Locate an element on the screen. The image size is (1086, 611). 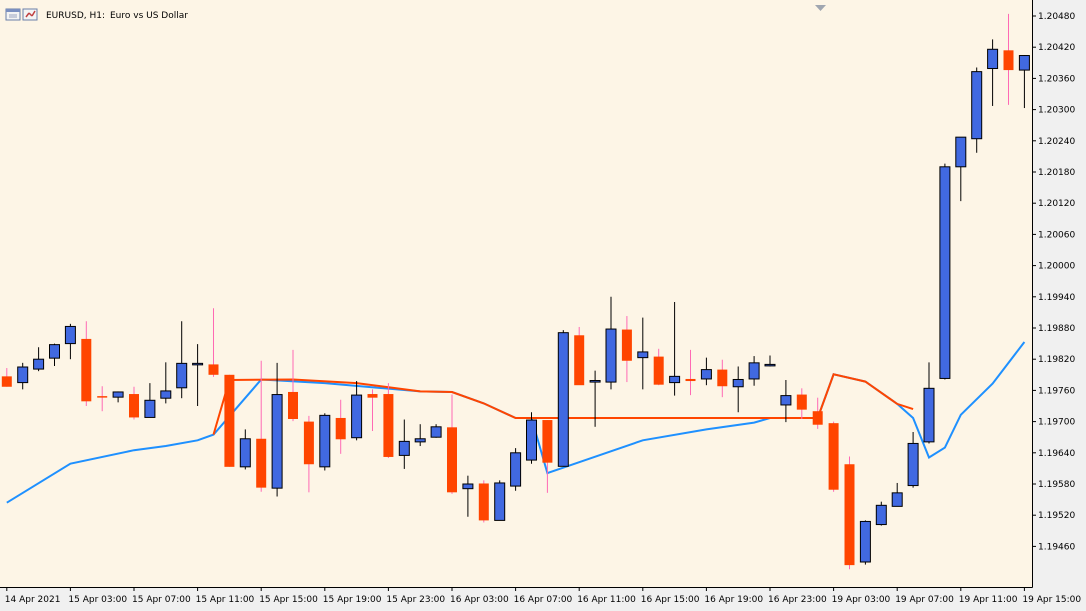
chart-window-icon is located at coordinates (13, 14).